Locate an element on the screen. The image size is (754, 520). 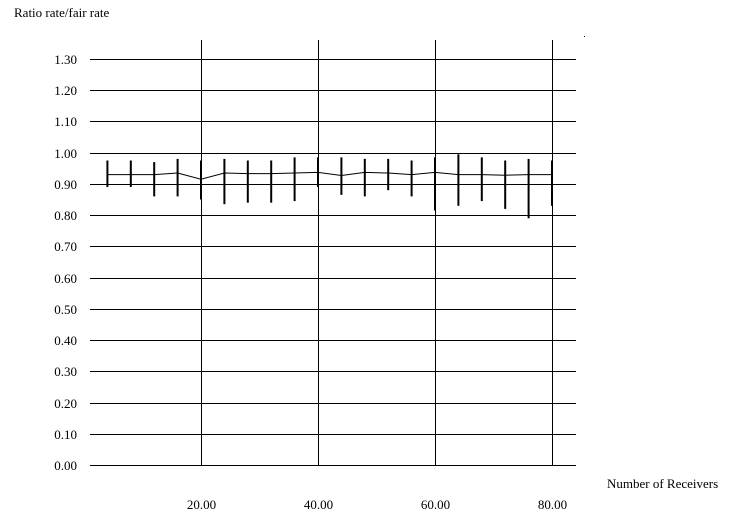
y-tick-label: 0.30 is located at coordinates (65, 371).